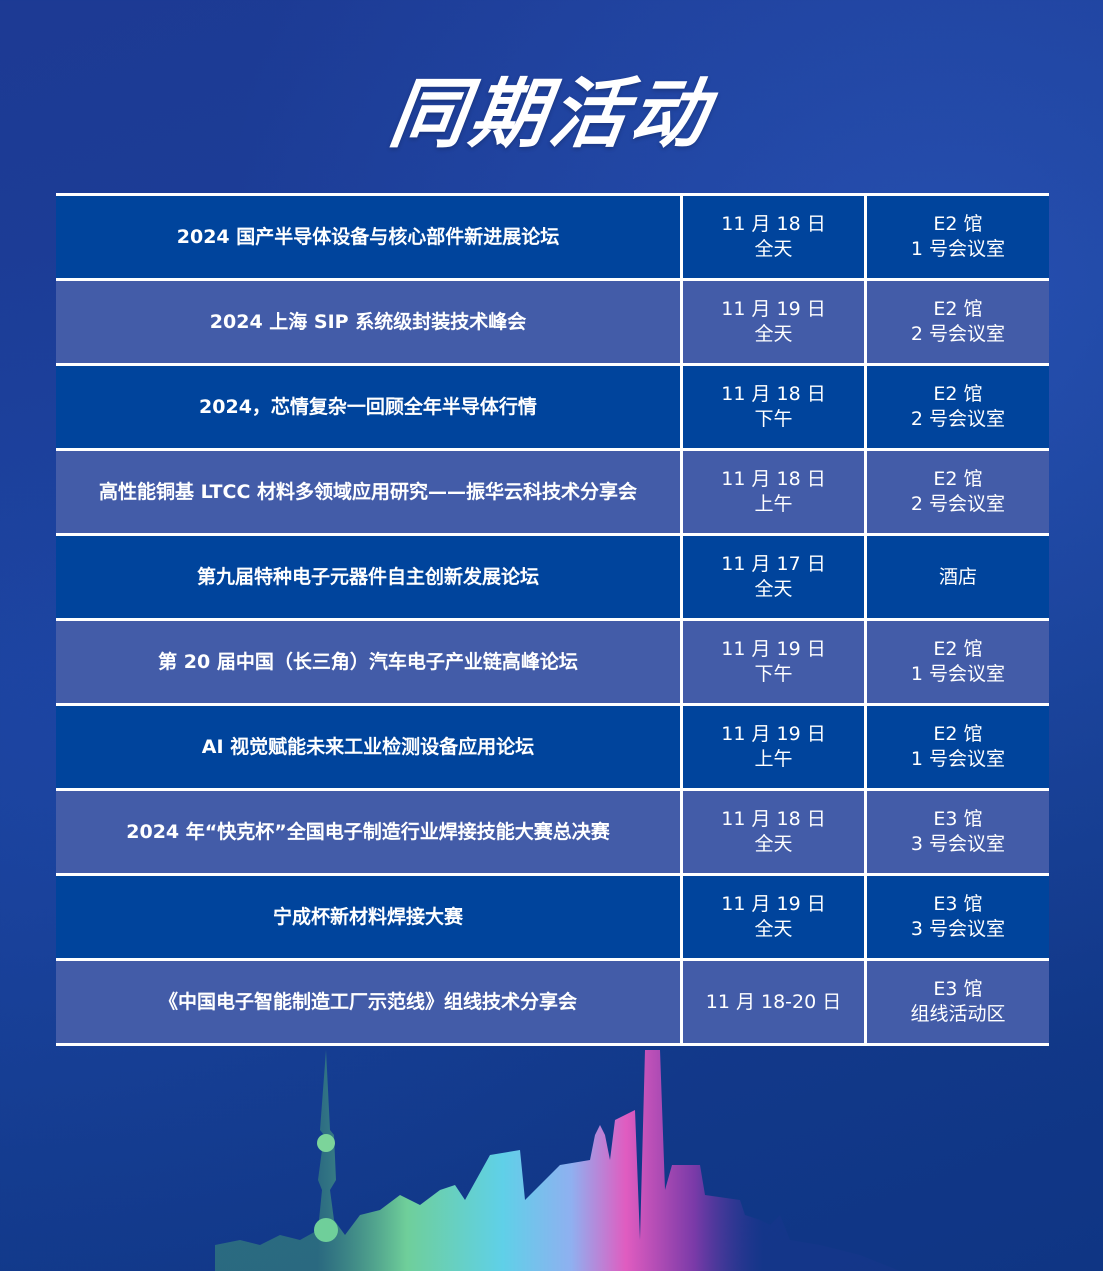 The width and height of the screenshot is (1103, 1271). I want to click on event-name: 2024 国产半导体设备与核心部件新进展论坛, so click(368, 236).